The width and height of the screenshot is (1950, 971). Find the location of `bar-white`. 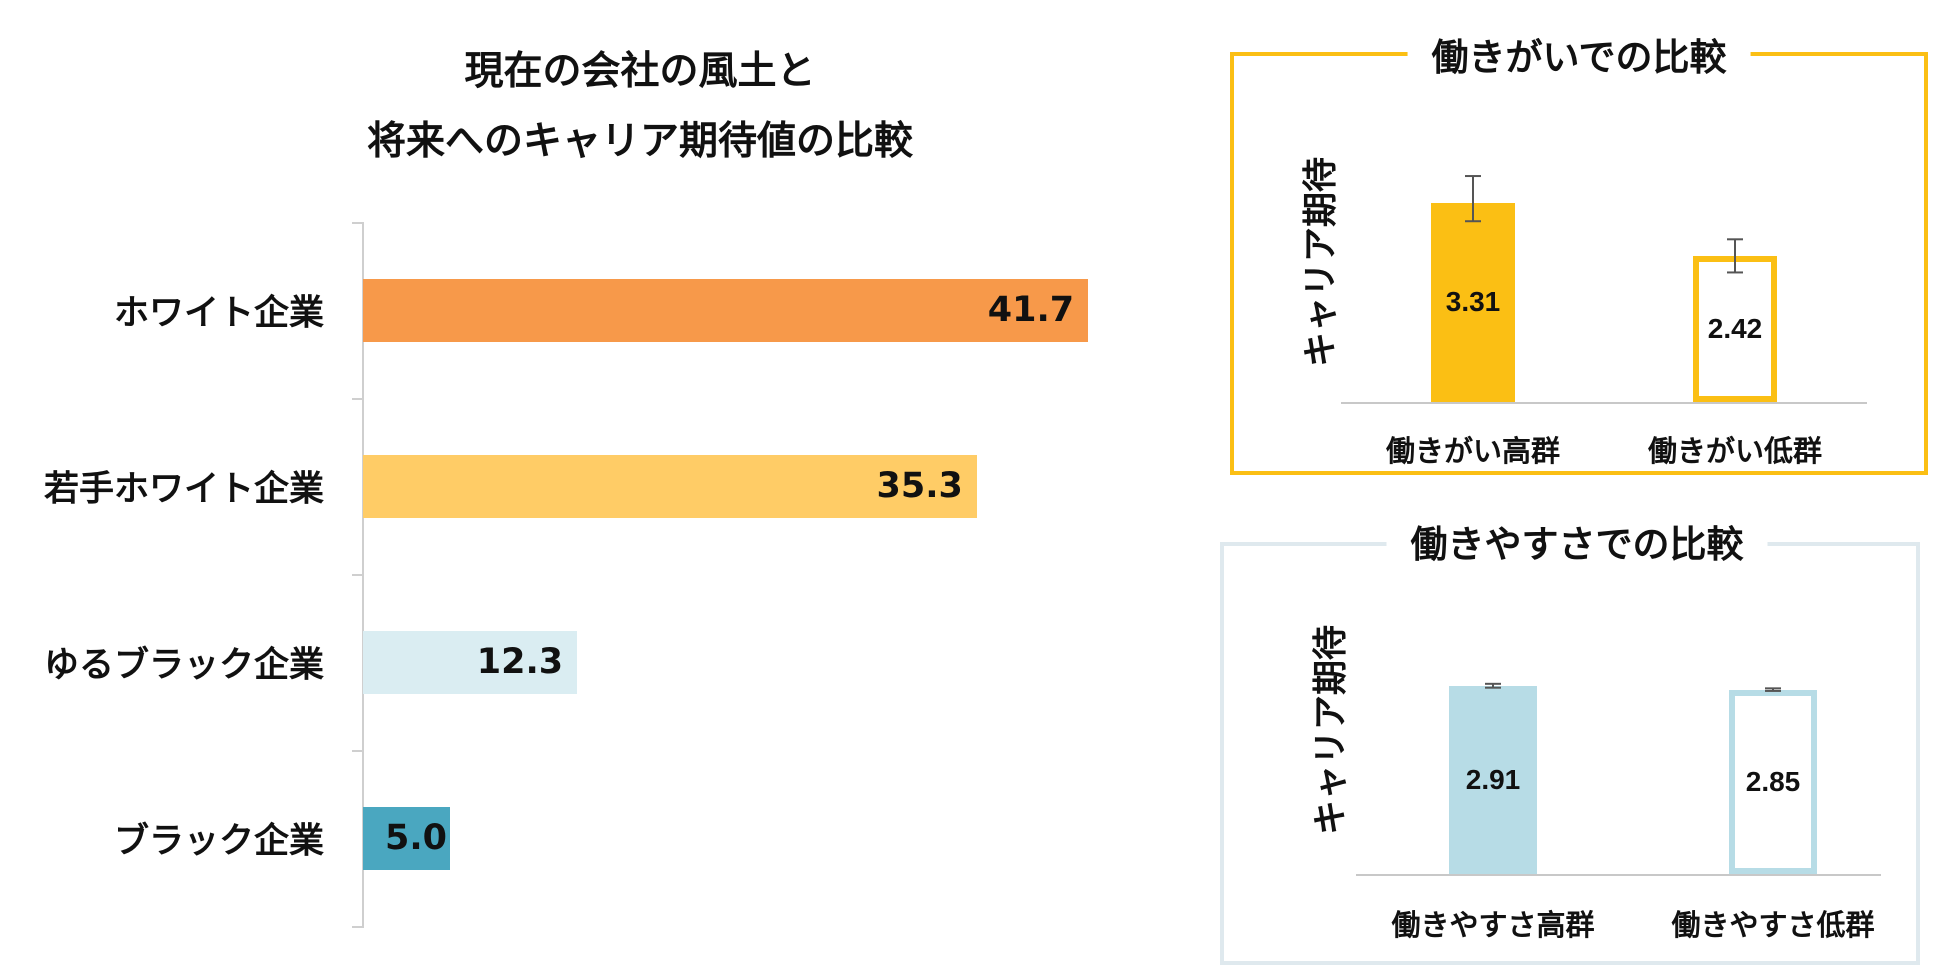

bar-white is located at coordinates (725, 310).